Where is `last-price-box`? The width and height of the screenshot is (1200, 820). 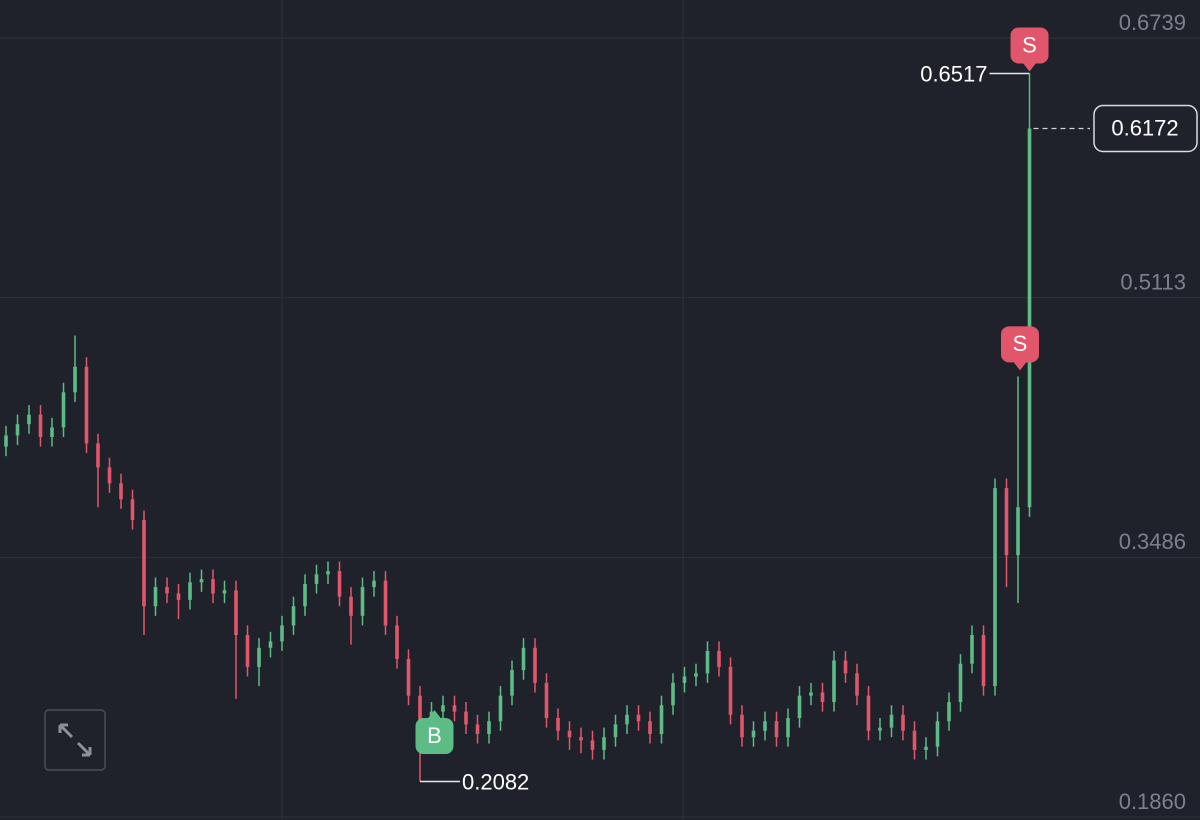 last-price-box is located at coordinates (1145, 128).